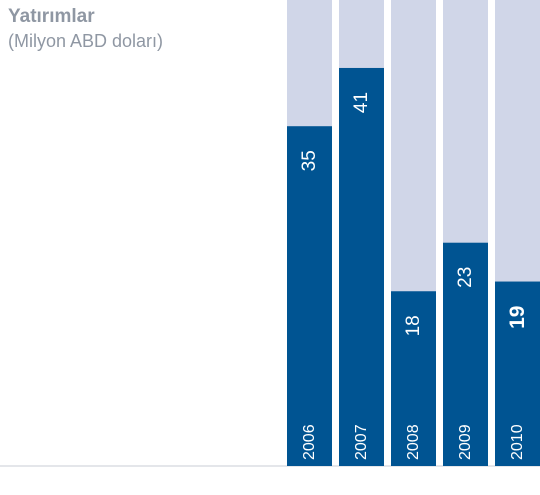 Image resolution: width=540 pixels, height=495 pixels. I want to click on category-label-2010: 2010, so click(517, 442).